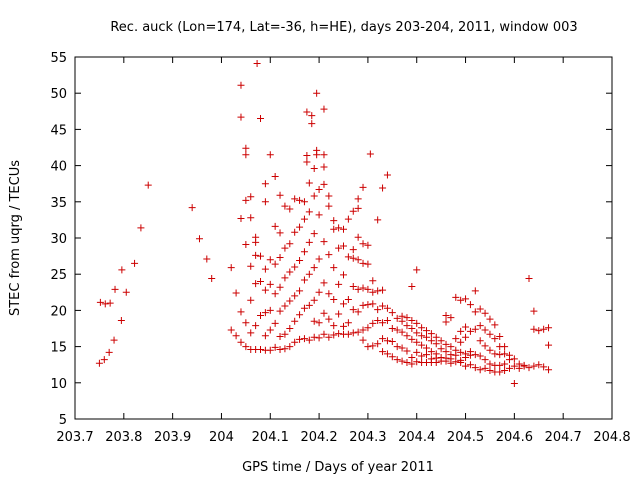 The image size is (640, 480). Describe the element at coordinates (318, 437) in the screenshot. I see `x-tick-label: 204.2` at that location.